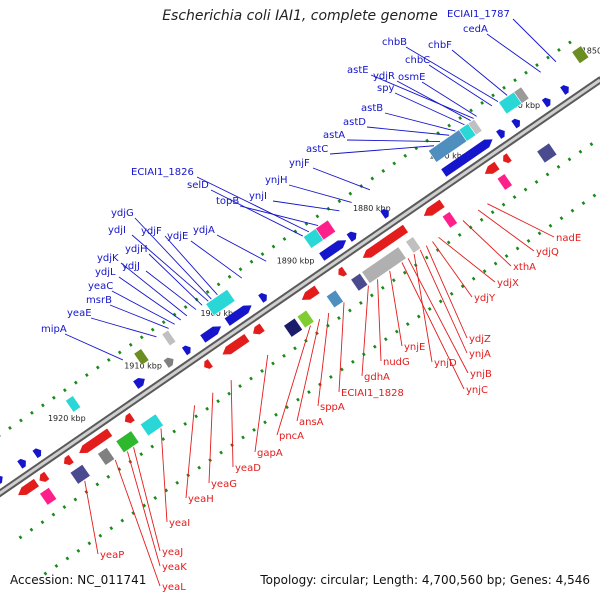 The image size is (600, 600). I want to click on kbp-label: 1860 kbp, so click(521, 105).